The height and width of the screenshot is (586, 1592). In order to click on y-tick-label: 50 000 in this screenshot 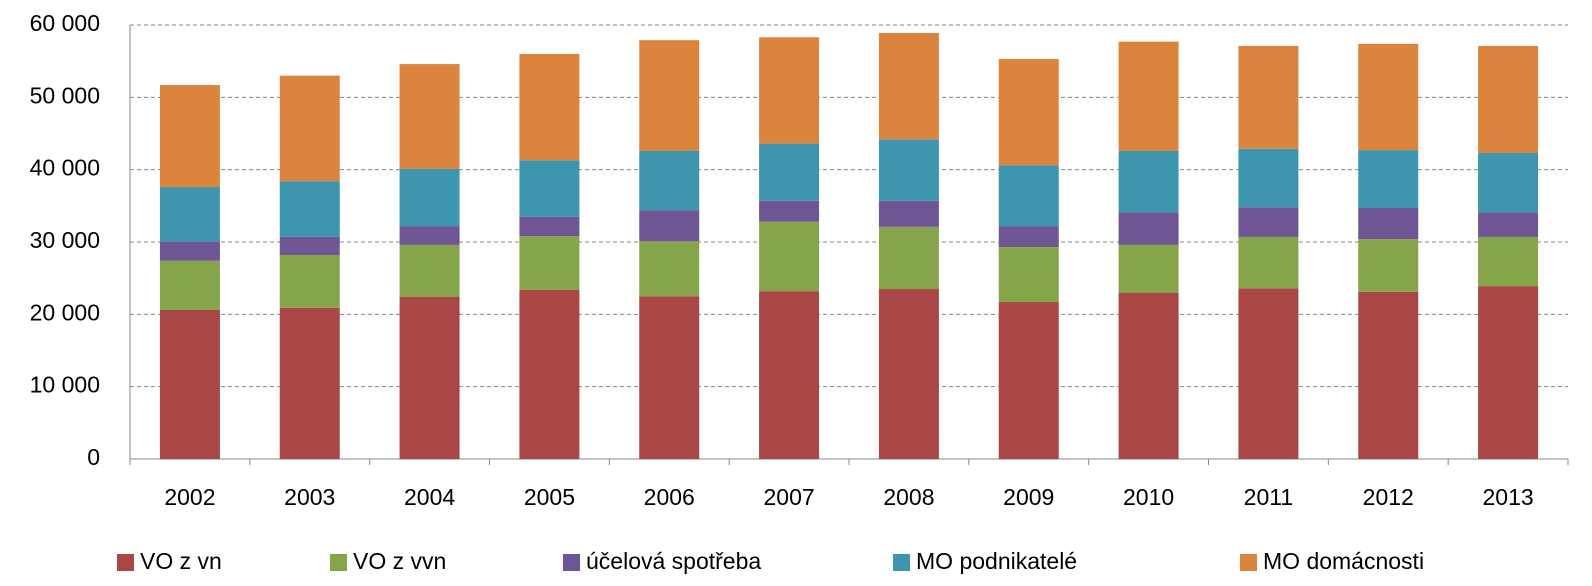, I will do `click(65, 95)`.